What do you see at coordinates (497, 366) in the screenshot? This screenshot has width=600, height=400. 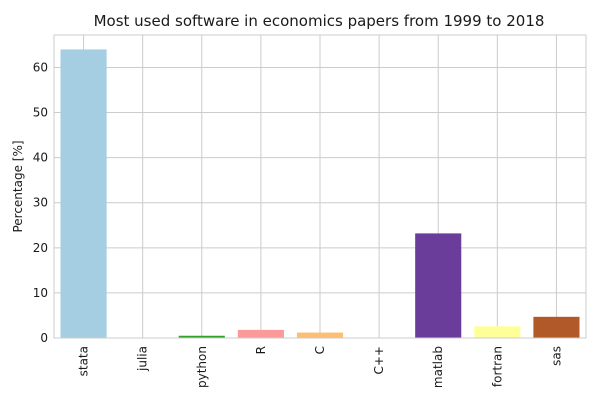 I see `x-tick-label: fortran` at bounding box center [497, 366].